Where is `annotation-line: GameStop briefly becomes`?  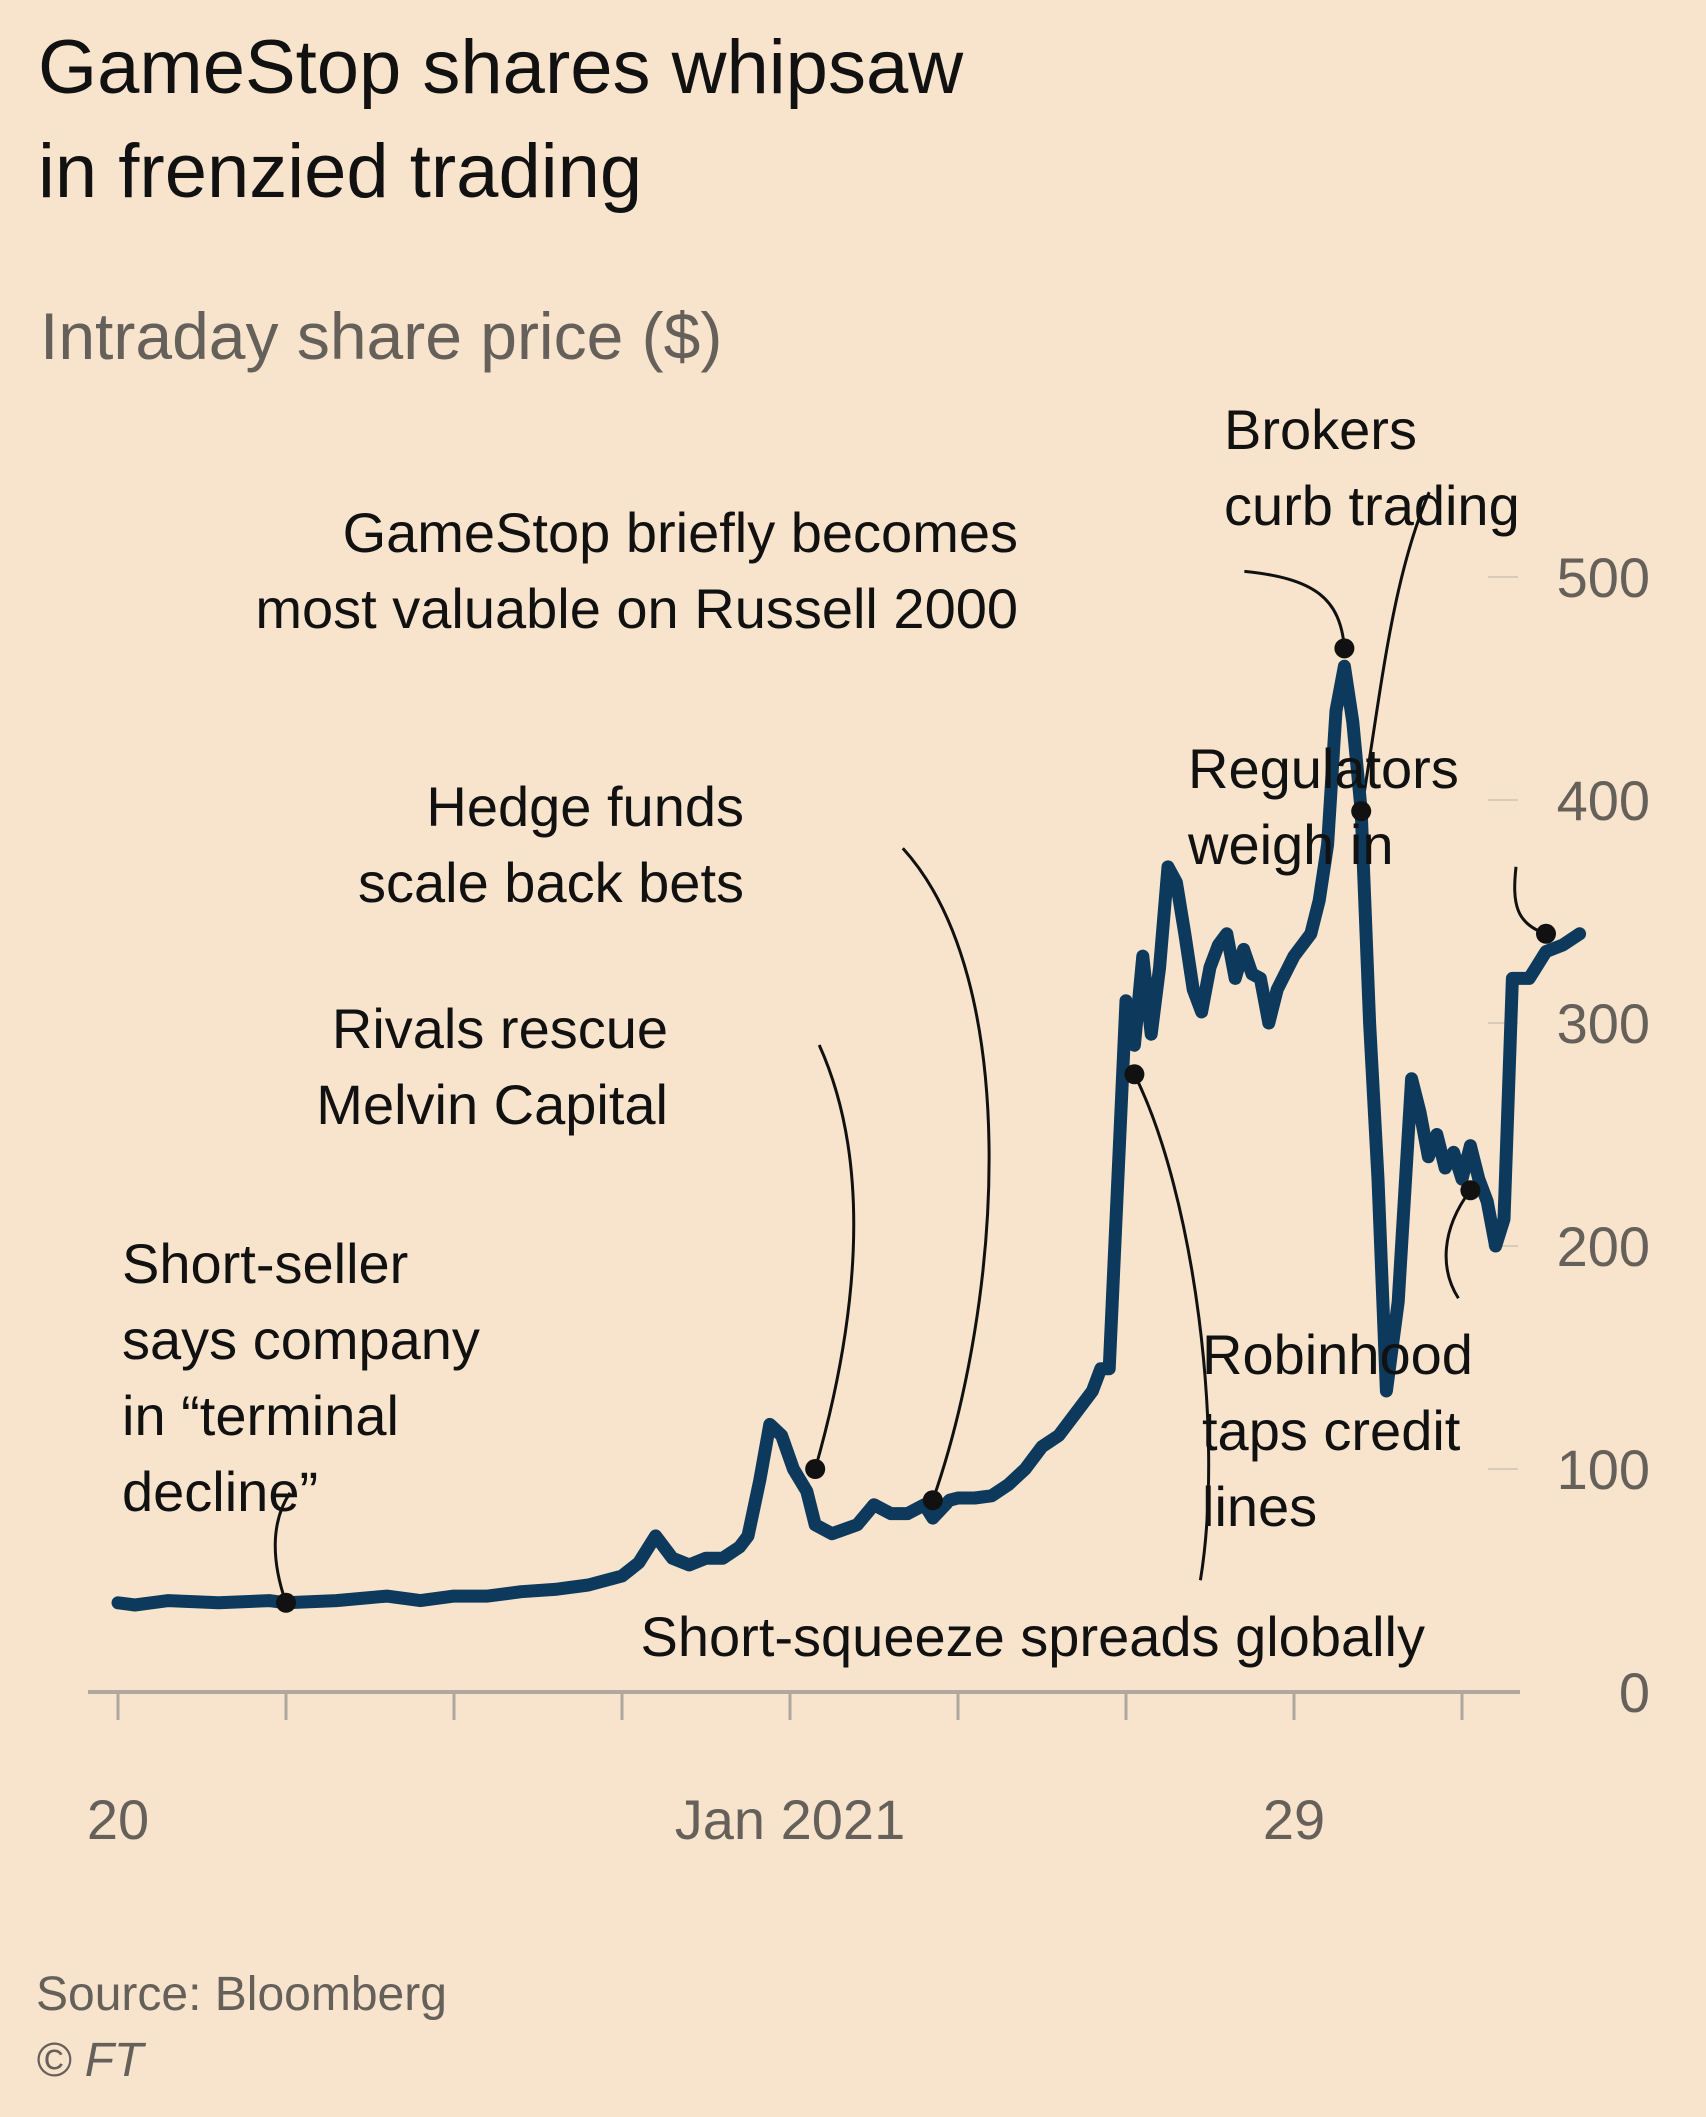 annotation-line: GameStop briefly becomes is located at coordinates (680, 532).